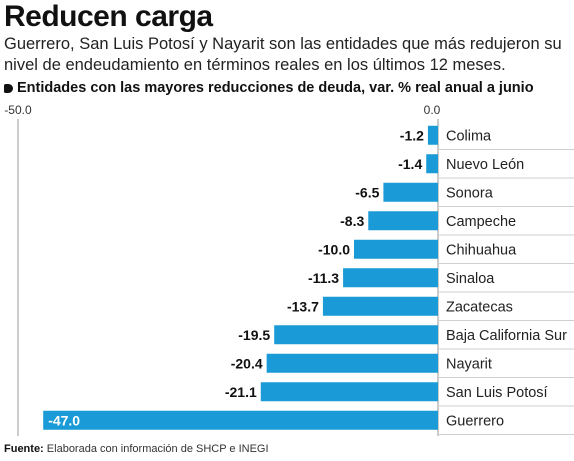 This screenshot has height=461, width=574. Describe the element at coordinates (247, 363) in the screenshot. I see `data-label: -20.4` at that location.